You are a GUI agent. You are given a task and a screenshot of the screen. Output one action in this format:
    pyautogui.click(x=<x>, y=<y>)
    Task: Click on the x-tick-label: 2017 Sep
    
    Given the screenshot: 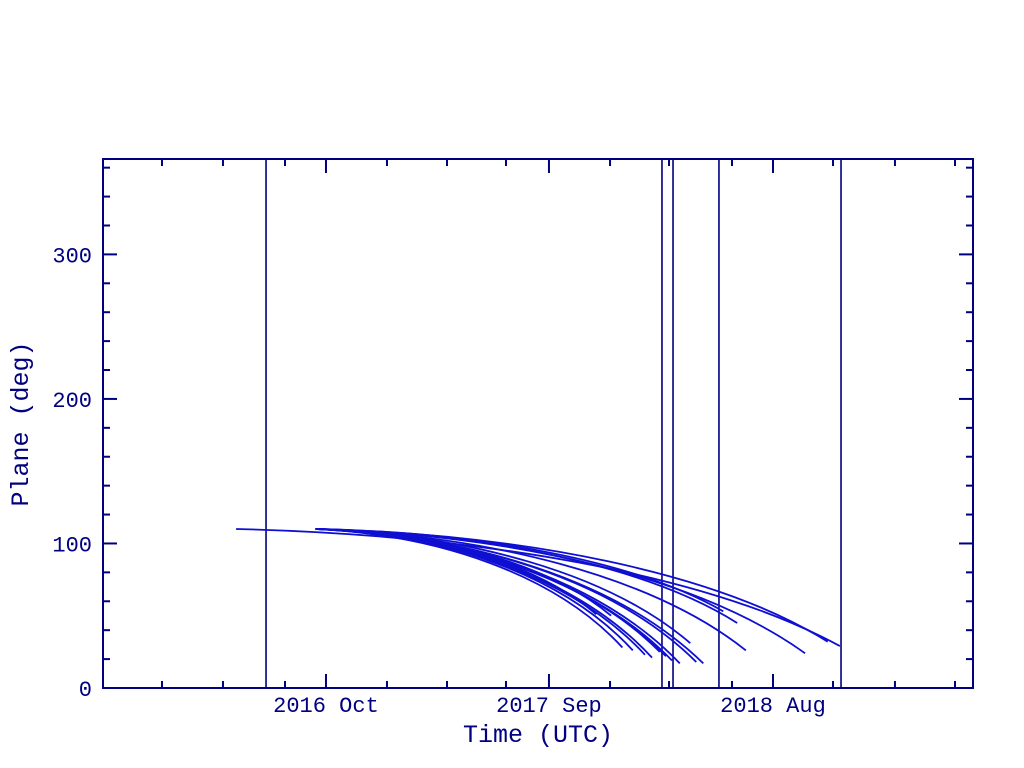 What is the action you would take?
    pyautogui.click(x=549, y=706)
    